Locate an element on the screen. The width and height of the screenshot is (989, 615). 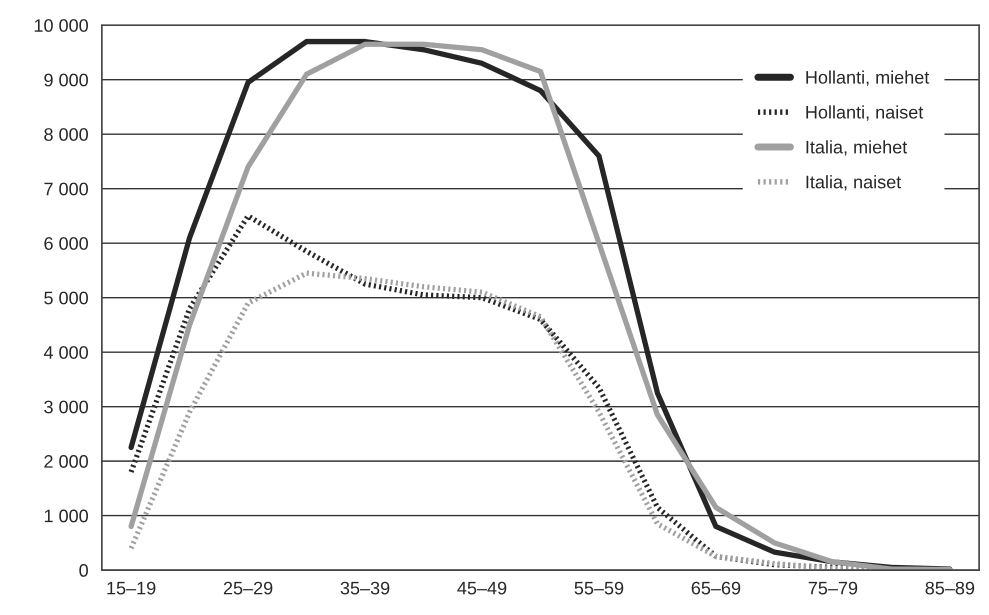
y-tick-label: 1 000 is located at coordinates (66, 516).